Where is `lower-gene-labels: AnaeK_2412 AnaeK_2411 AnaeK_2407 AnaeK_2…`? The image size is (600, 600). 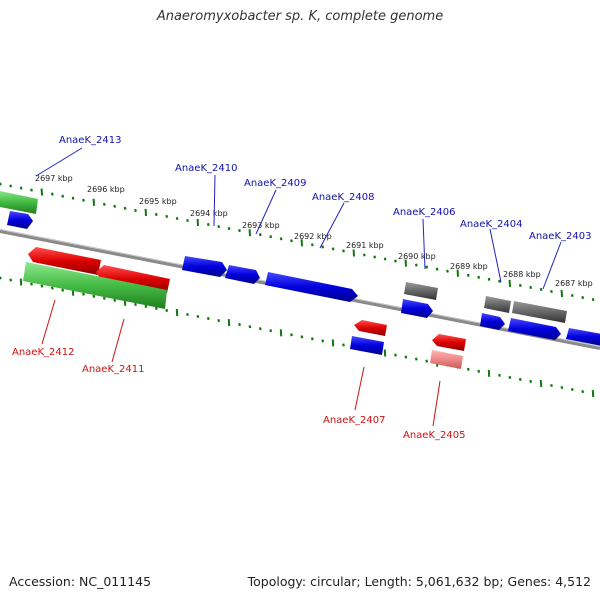
lower-gene-labels: AnaeK_2412 AnaeK_2411 AnaeK_2407 AnaeK_2… is located at coordinates (238, 394).